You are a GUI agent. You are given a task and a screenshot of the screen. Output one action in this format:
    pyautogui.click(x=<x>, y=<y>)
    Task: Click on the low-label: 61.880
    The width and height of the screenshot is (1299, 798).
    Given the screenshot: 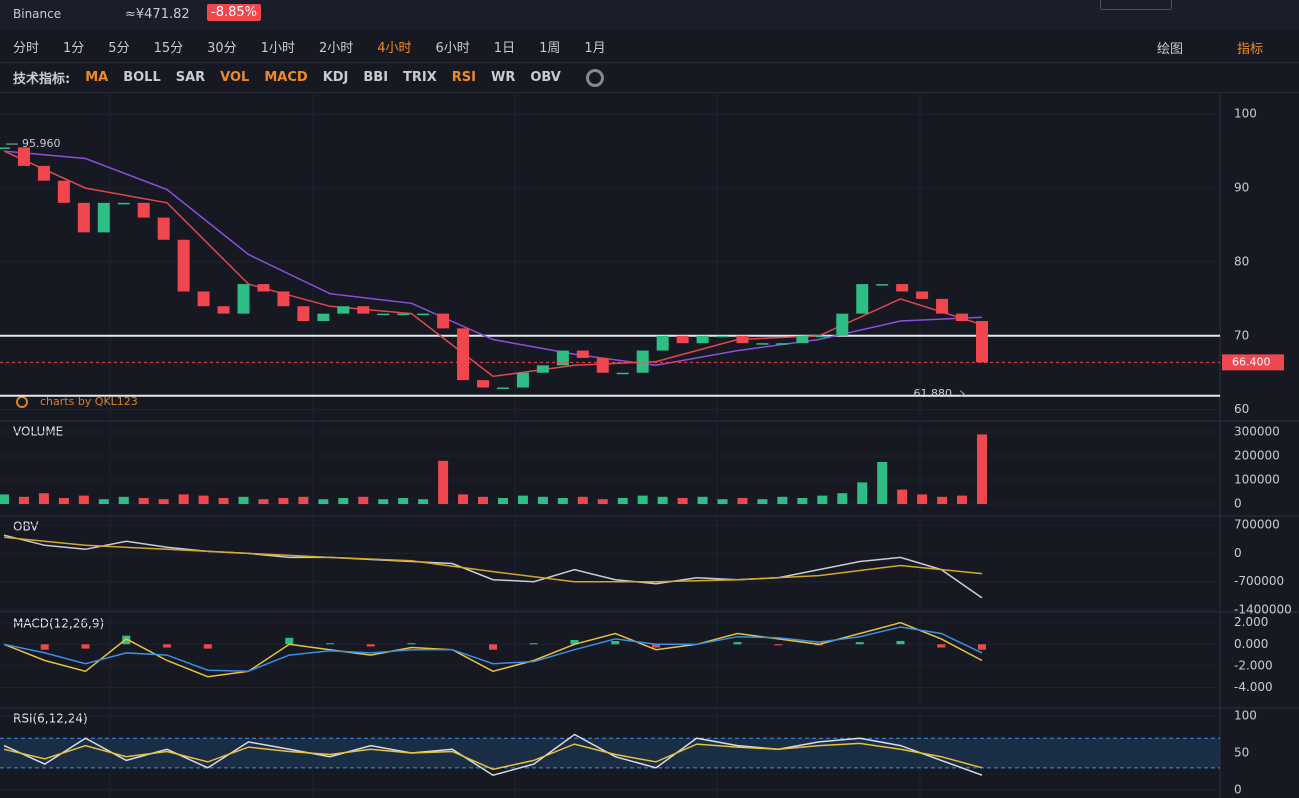 What is the action you would take?
    pyautogui.click(x=933, y=393)
    